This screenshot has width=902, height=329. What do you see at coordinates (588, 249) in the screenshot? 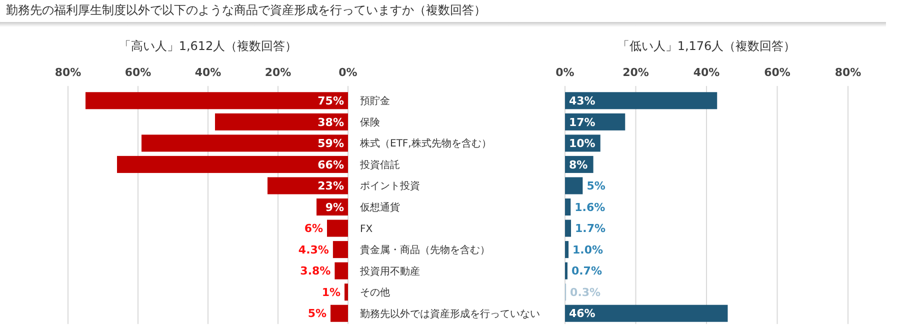
I see `data-label: 1.0%` at bounding box center [588, 249].